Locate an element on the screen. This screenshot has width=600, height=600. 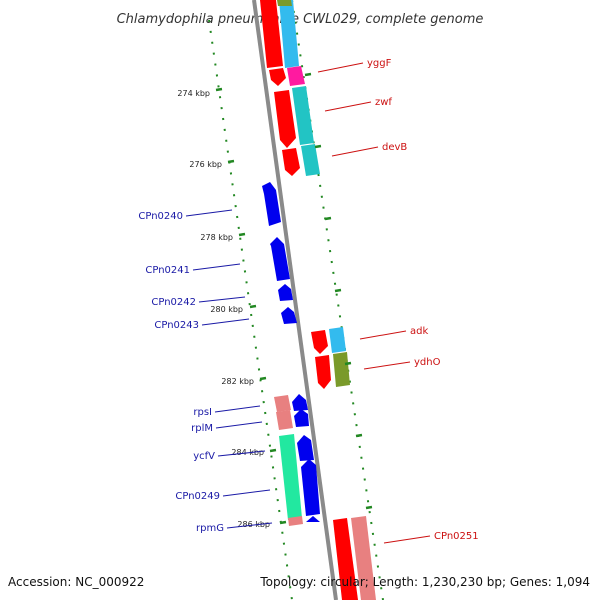
gene-rpsi is located at coordinates (282, 403).